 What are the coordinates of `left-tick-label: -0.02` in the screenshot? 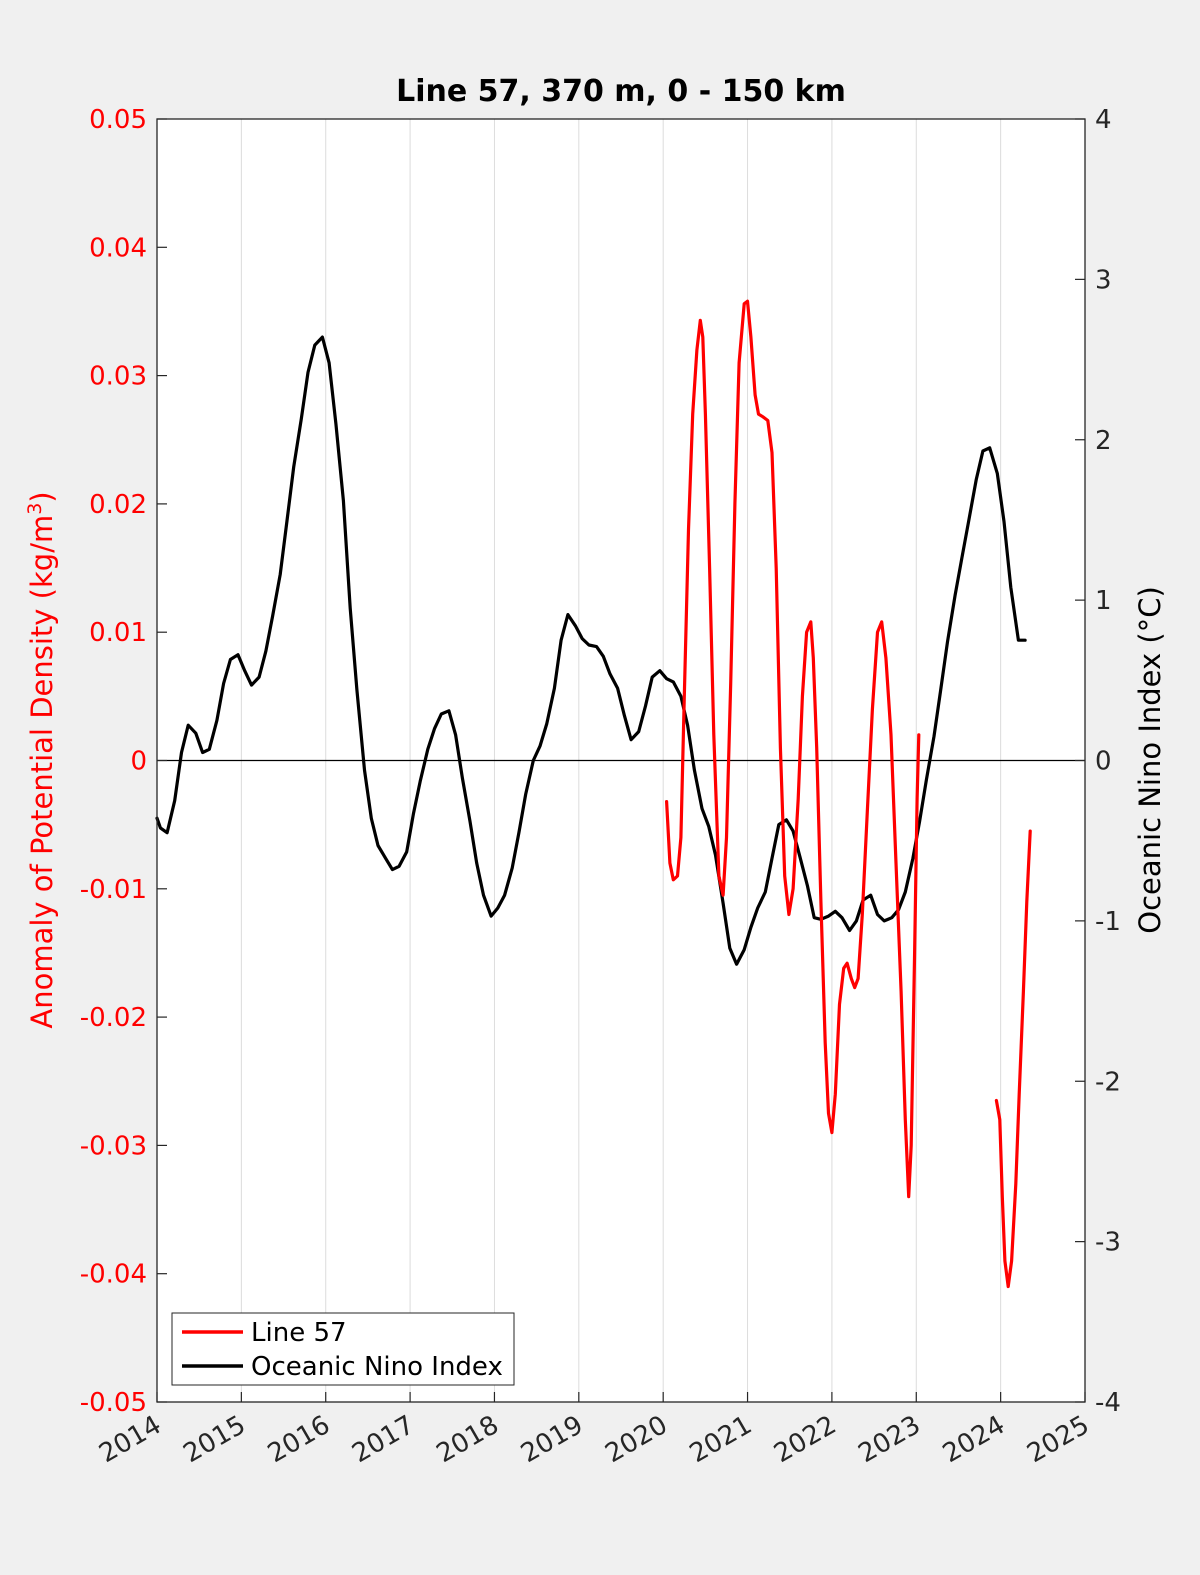 It's located at (113, 1018).